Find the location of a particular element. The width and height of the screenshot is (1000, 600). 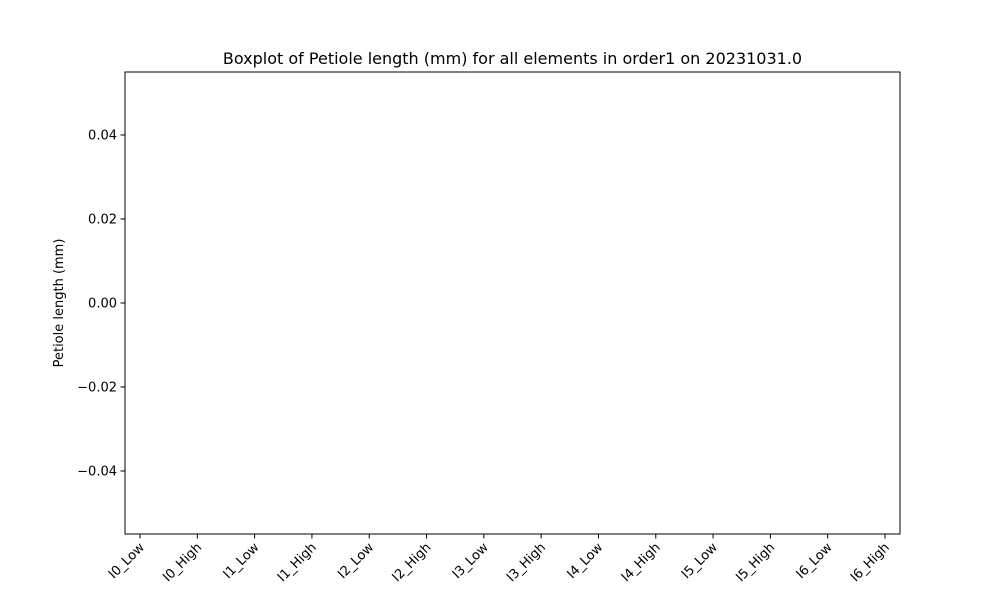

x-tick-label: I5_High is located at coordinates (755, 562).